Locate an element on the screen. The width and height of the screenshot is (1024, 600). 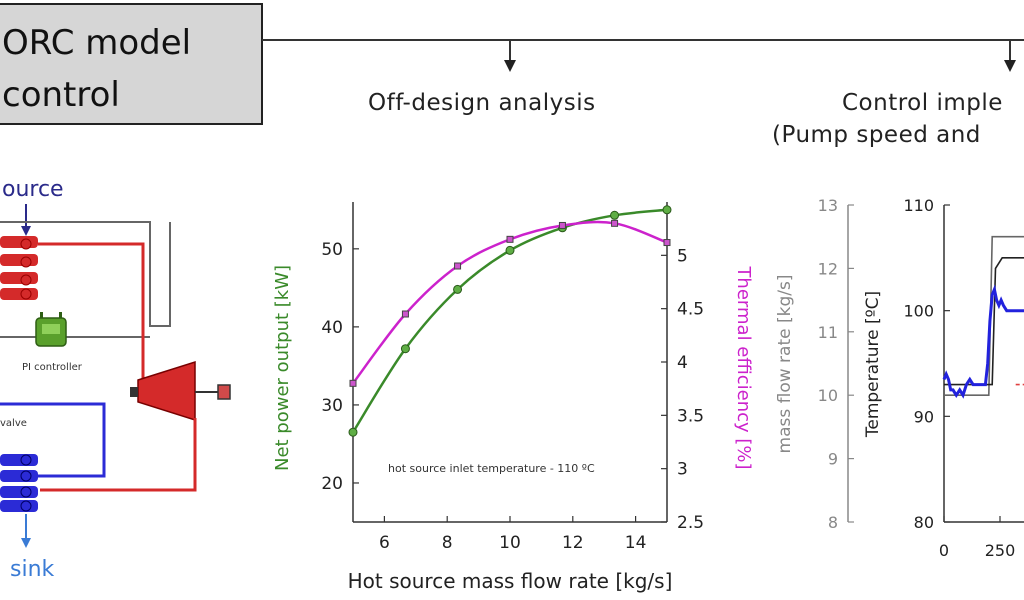
control-title-line-2: (Pump speed and is located at coordinates (876, 135).